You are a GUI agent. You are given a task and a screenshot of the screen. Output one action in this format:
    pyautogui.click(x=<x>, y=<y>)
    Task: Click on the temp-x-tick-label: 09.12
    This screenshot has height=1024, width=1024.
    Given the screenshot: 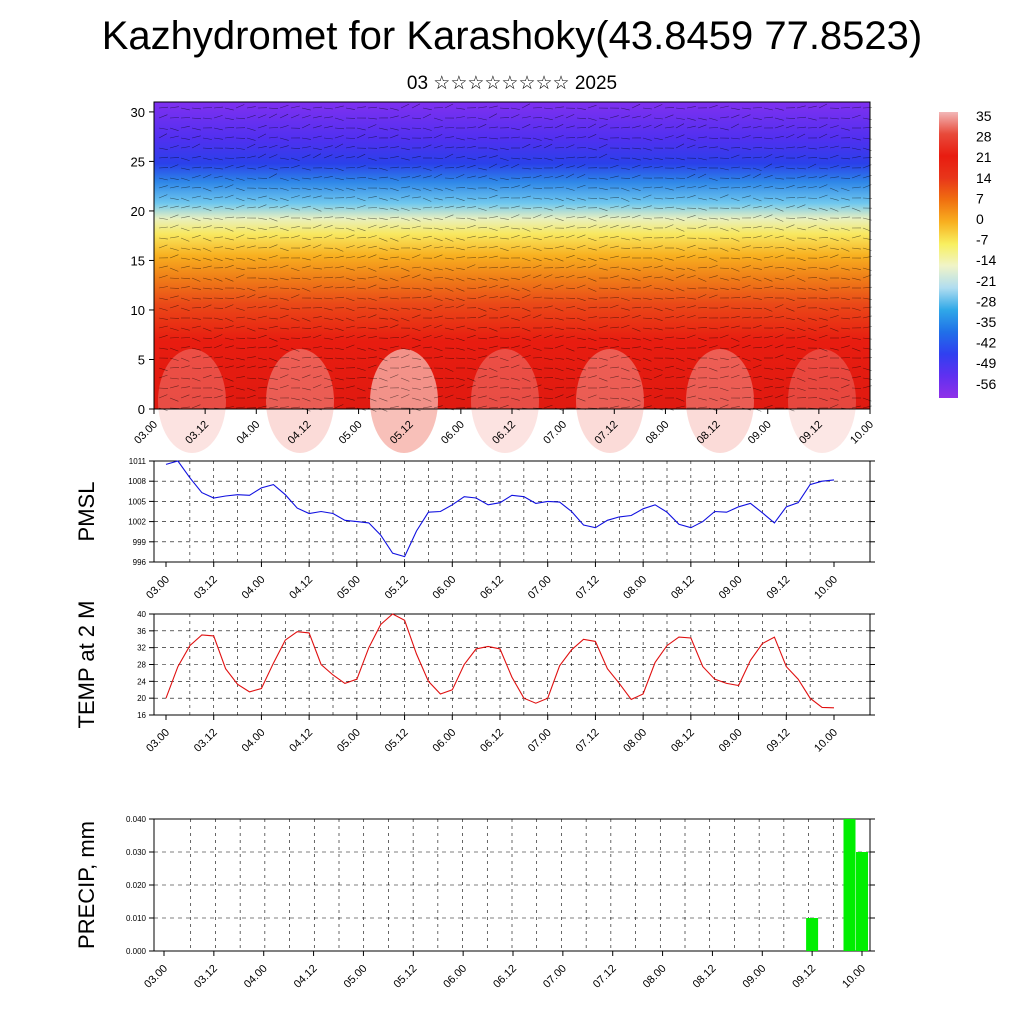 What is the action you would take?
    pyautogui.click(x=778, y=741)
    